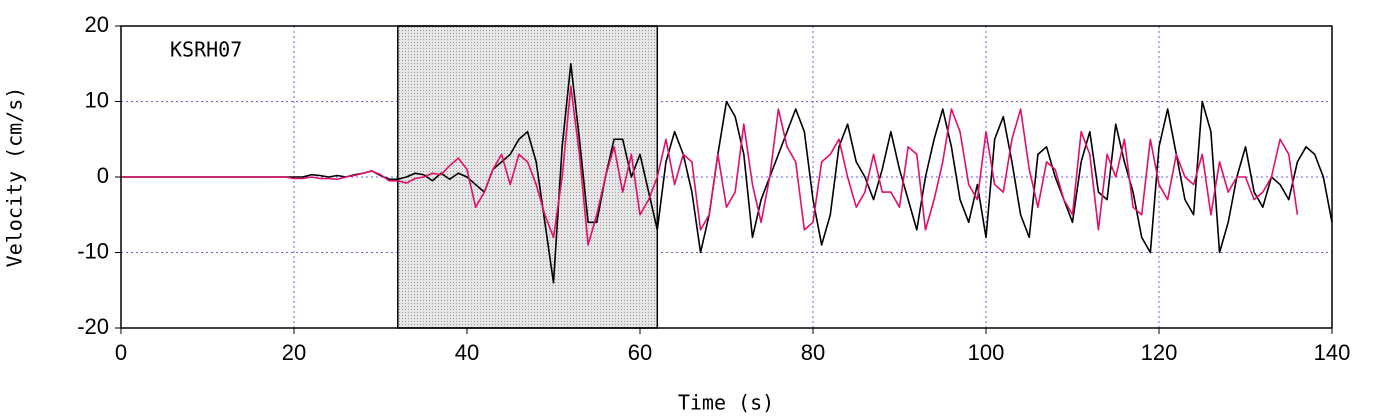 The height and width of the screenshot is (416, 1392). What do you see at coordinates (103, 175) in the screenshot?
I see `y-tick-label: 0` at bounding box center [103, 175].